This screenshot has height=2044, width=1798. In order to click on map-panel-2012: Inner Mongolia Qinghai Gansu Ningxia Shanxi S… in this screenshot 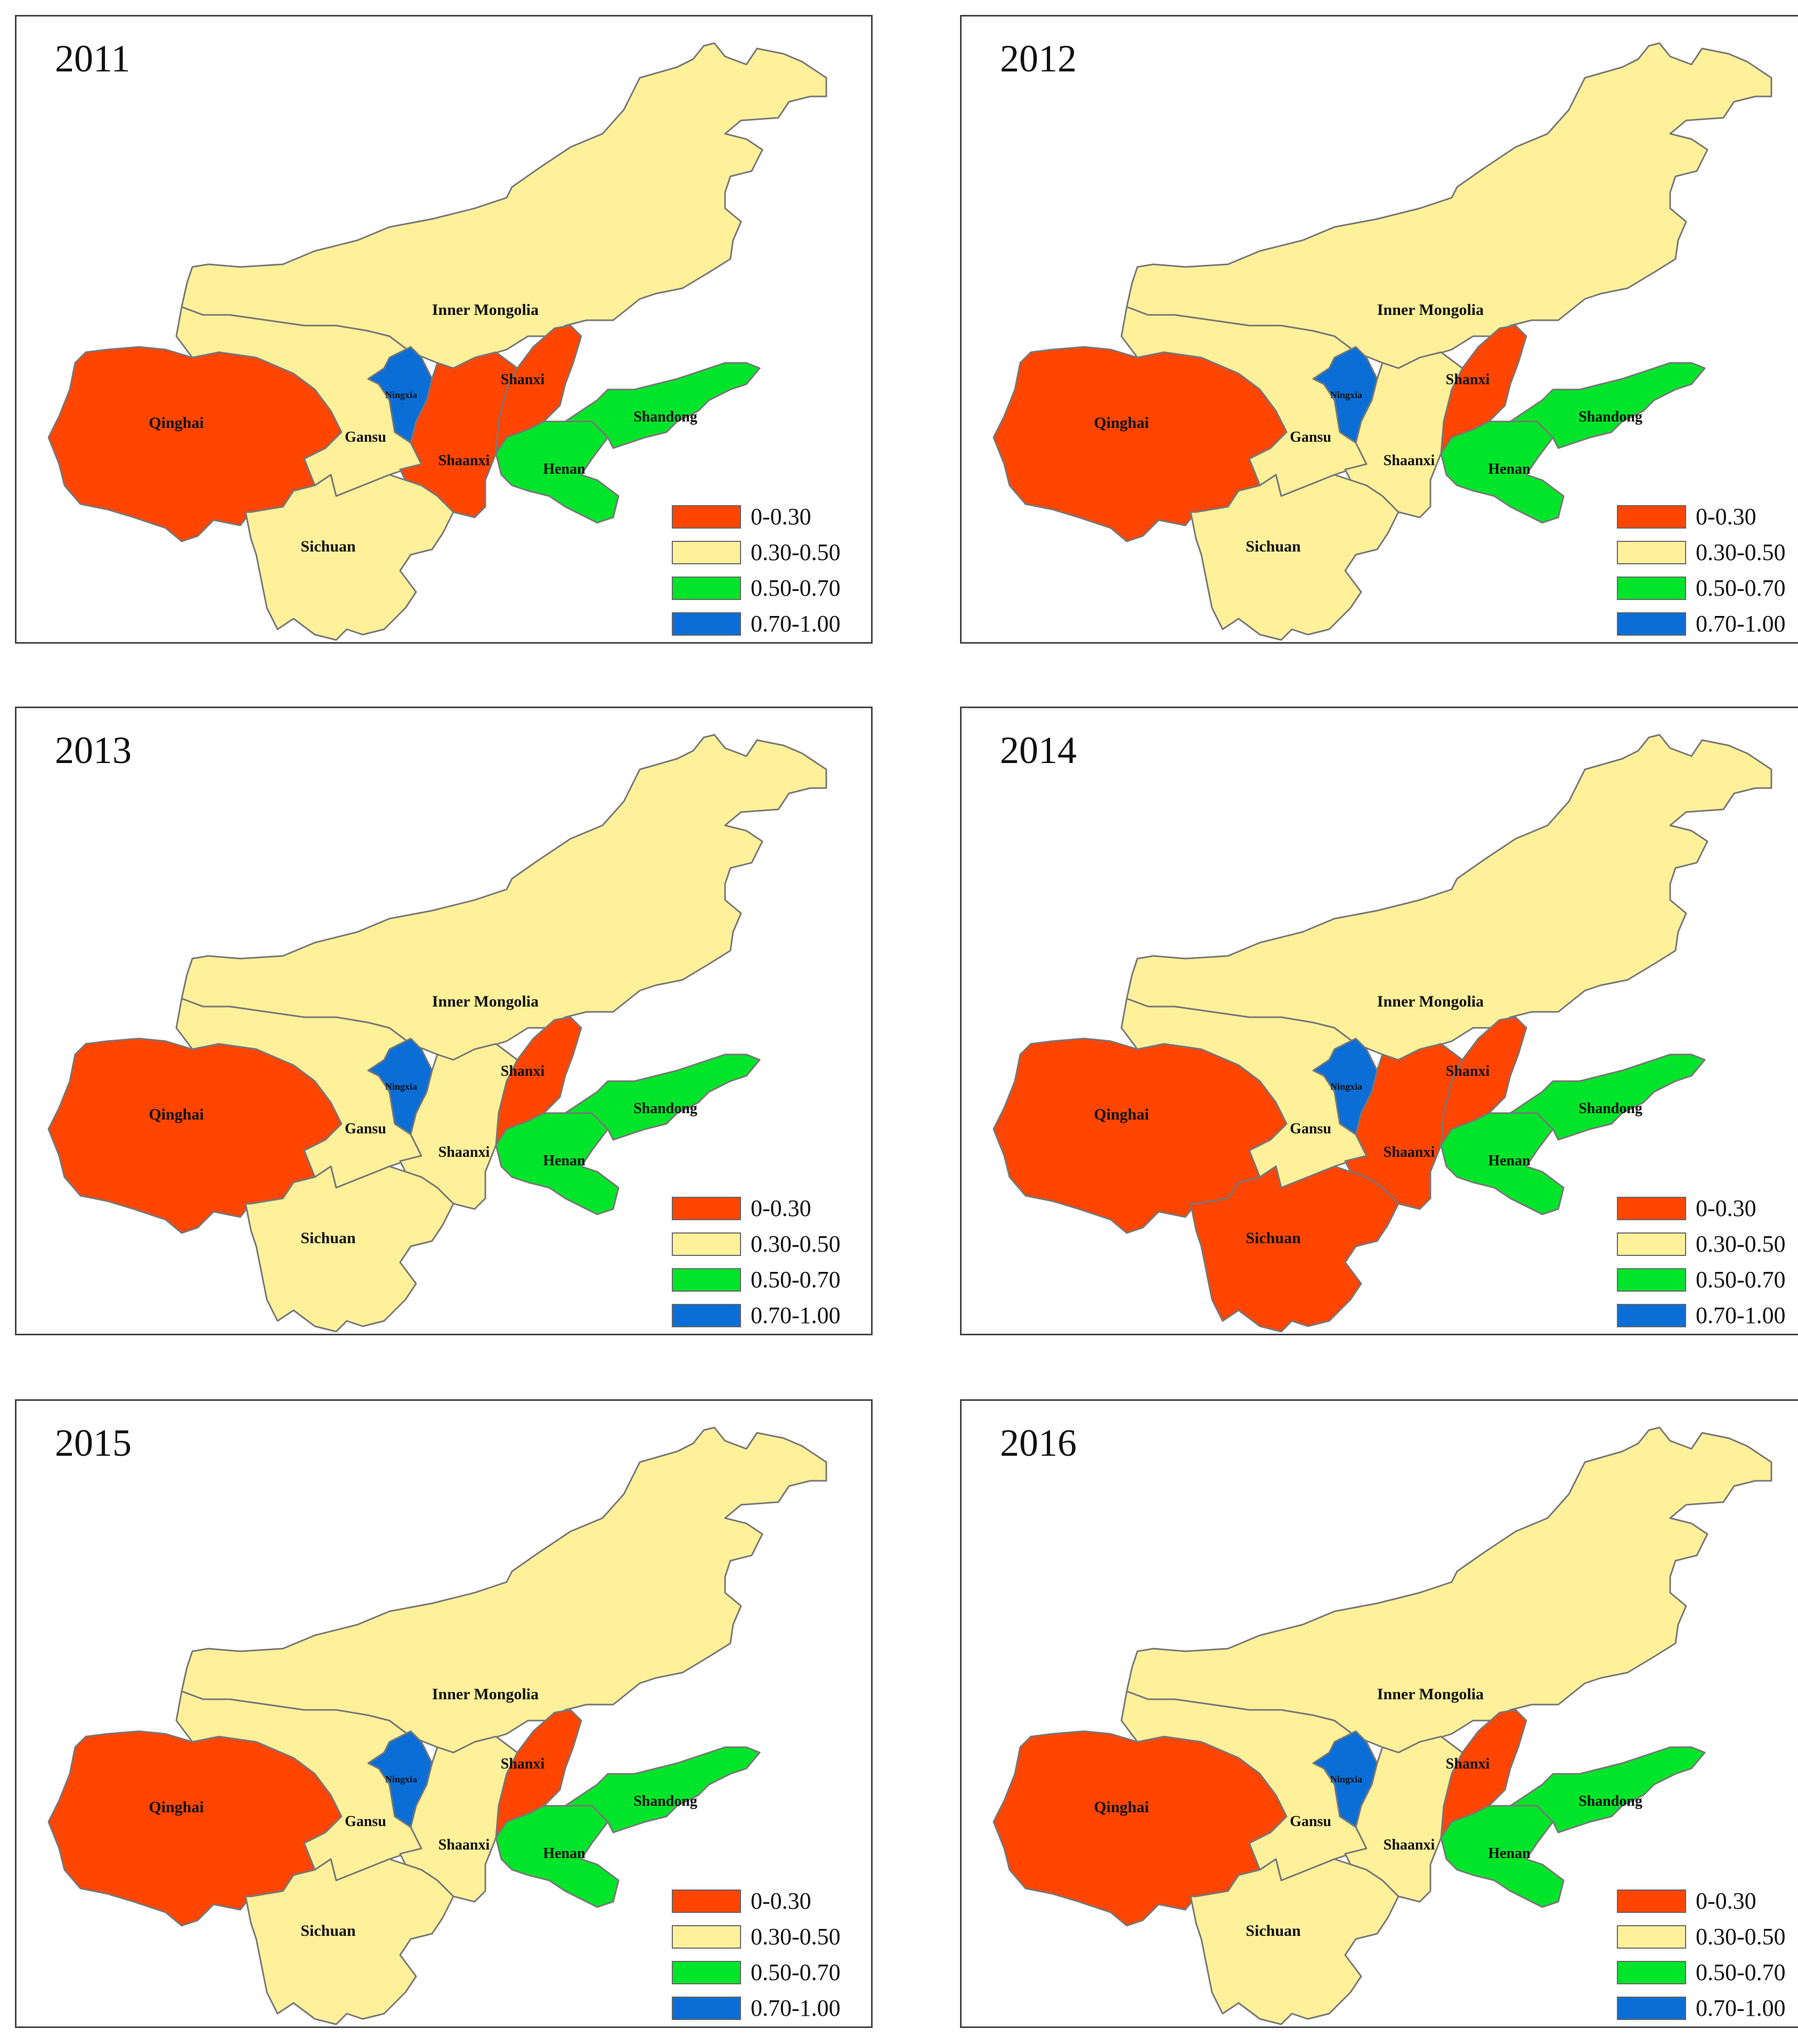, I will do `click(1379, 329)`.